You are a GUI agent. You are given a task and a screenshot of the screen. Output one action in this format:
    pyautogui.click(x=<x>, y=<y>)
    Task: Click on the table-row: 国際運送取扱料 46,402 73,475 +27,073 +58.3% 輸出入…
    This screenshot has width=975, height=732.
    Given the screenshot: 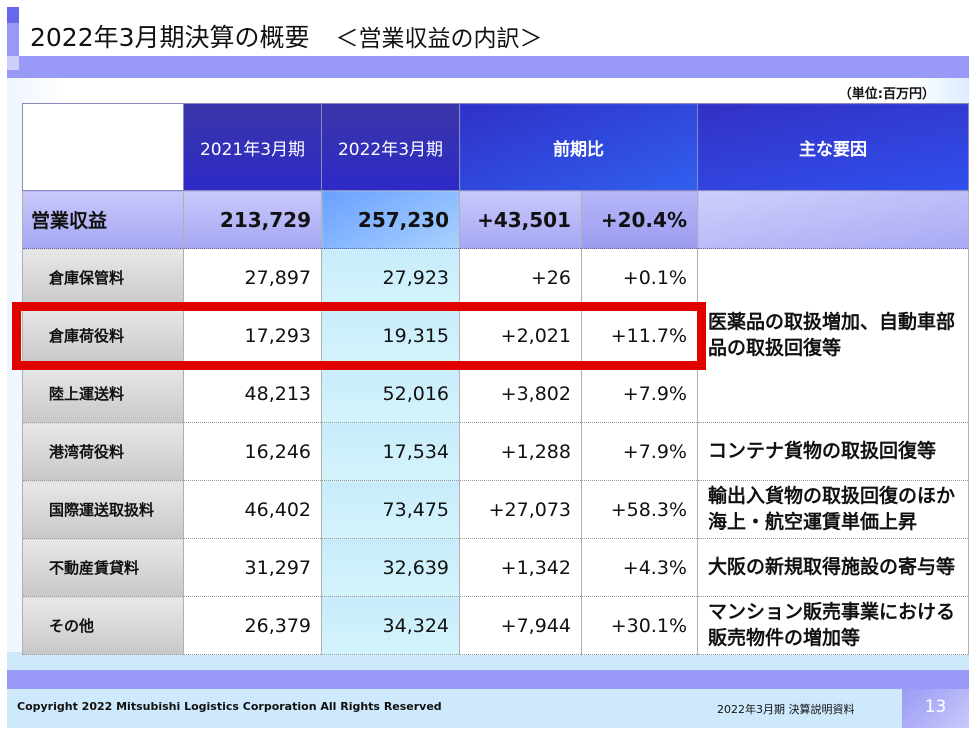 What is the action you would take?
    pyautogui.click(x=495, y=509)
    